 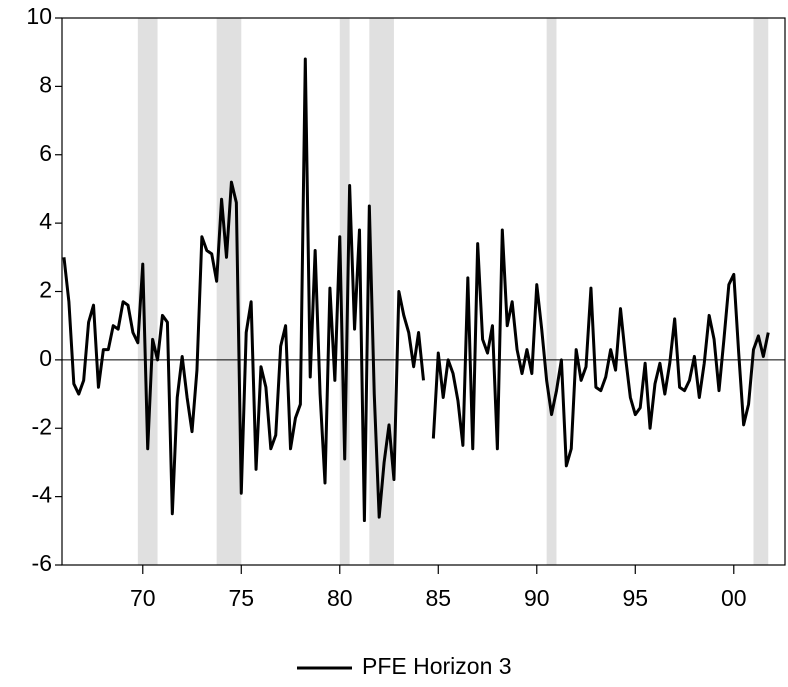 What do you see at coordinates (42, 495) in the screenshot?
I see `y-tick-label: -4` at bounding box center [42, 495].